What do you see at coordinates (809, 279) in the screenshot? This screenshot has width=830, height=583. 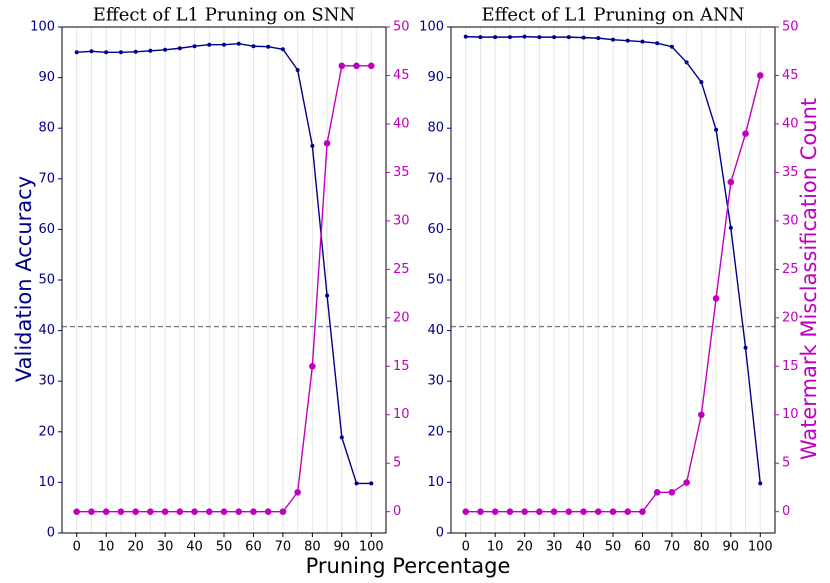 I see `right-ylabel: Watermark Misclassification Count` at bounding box center [809, 279].